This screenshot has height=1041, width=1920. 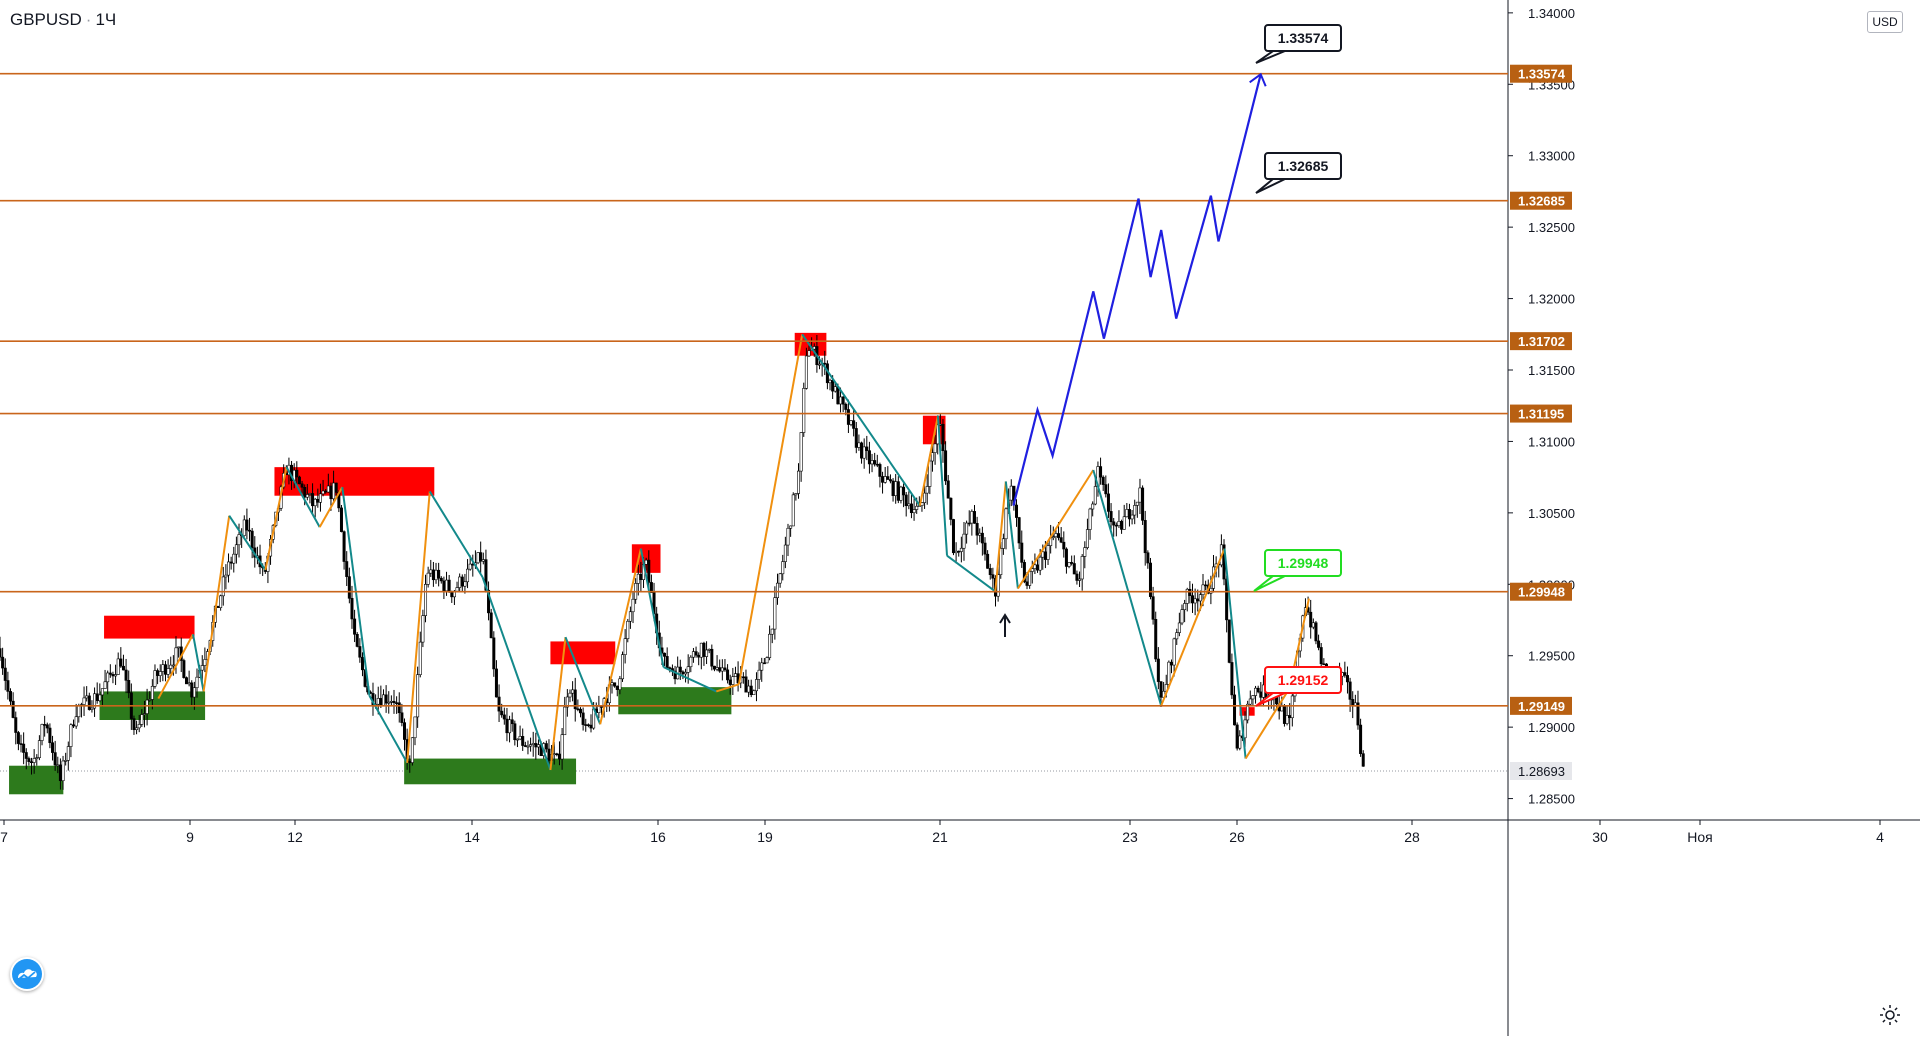 I want to click on up-arrow-icon, so click(x=1005, y=625).